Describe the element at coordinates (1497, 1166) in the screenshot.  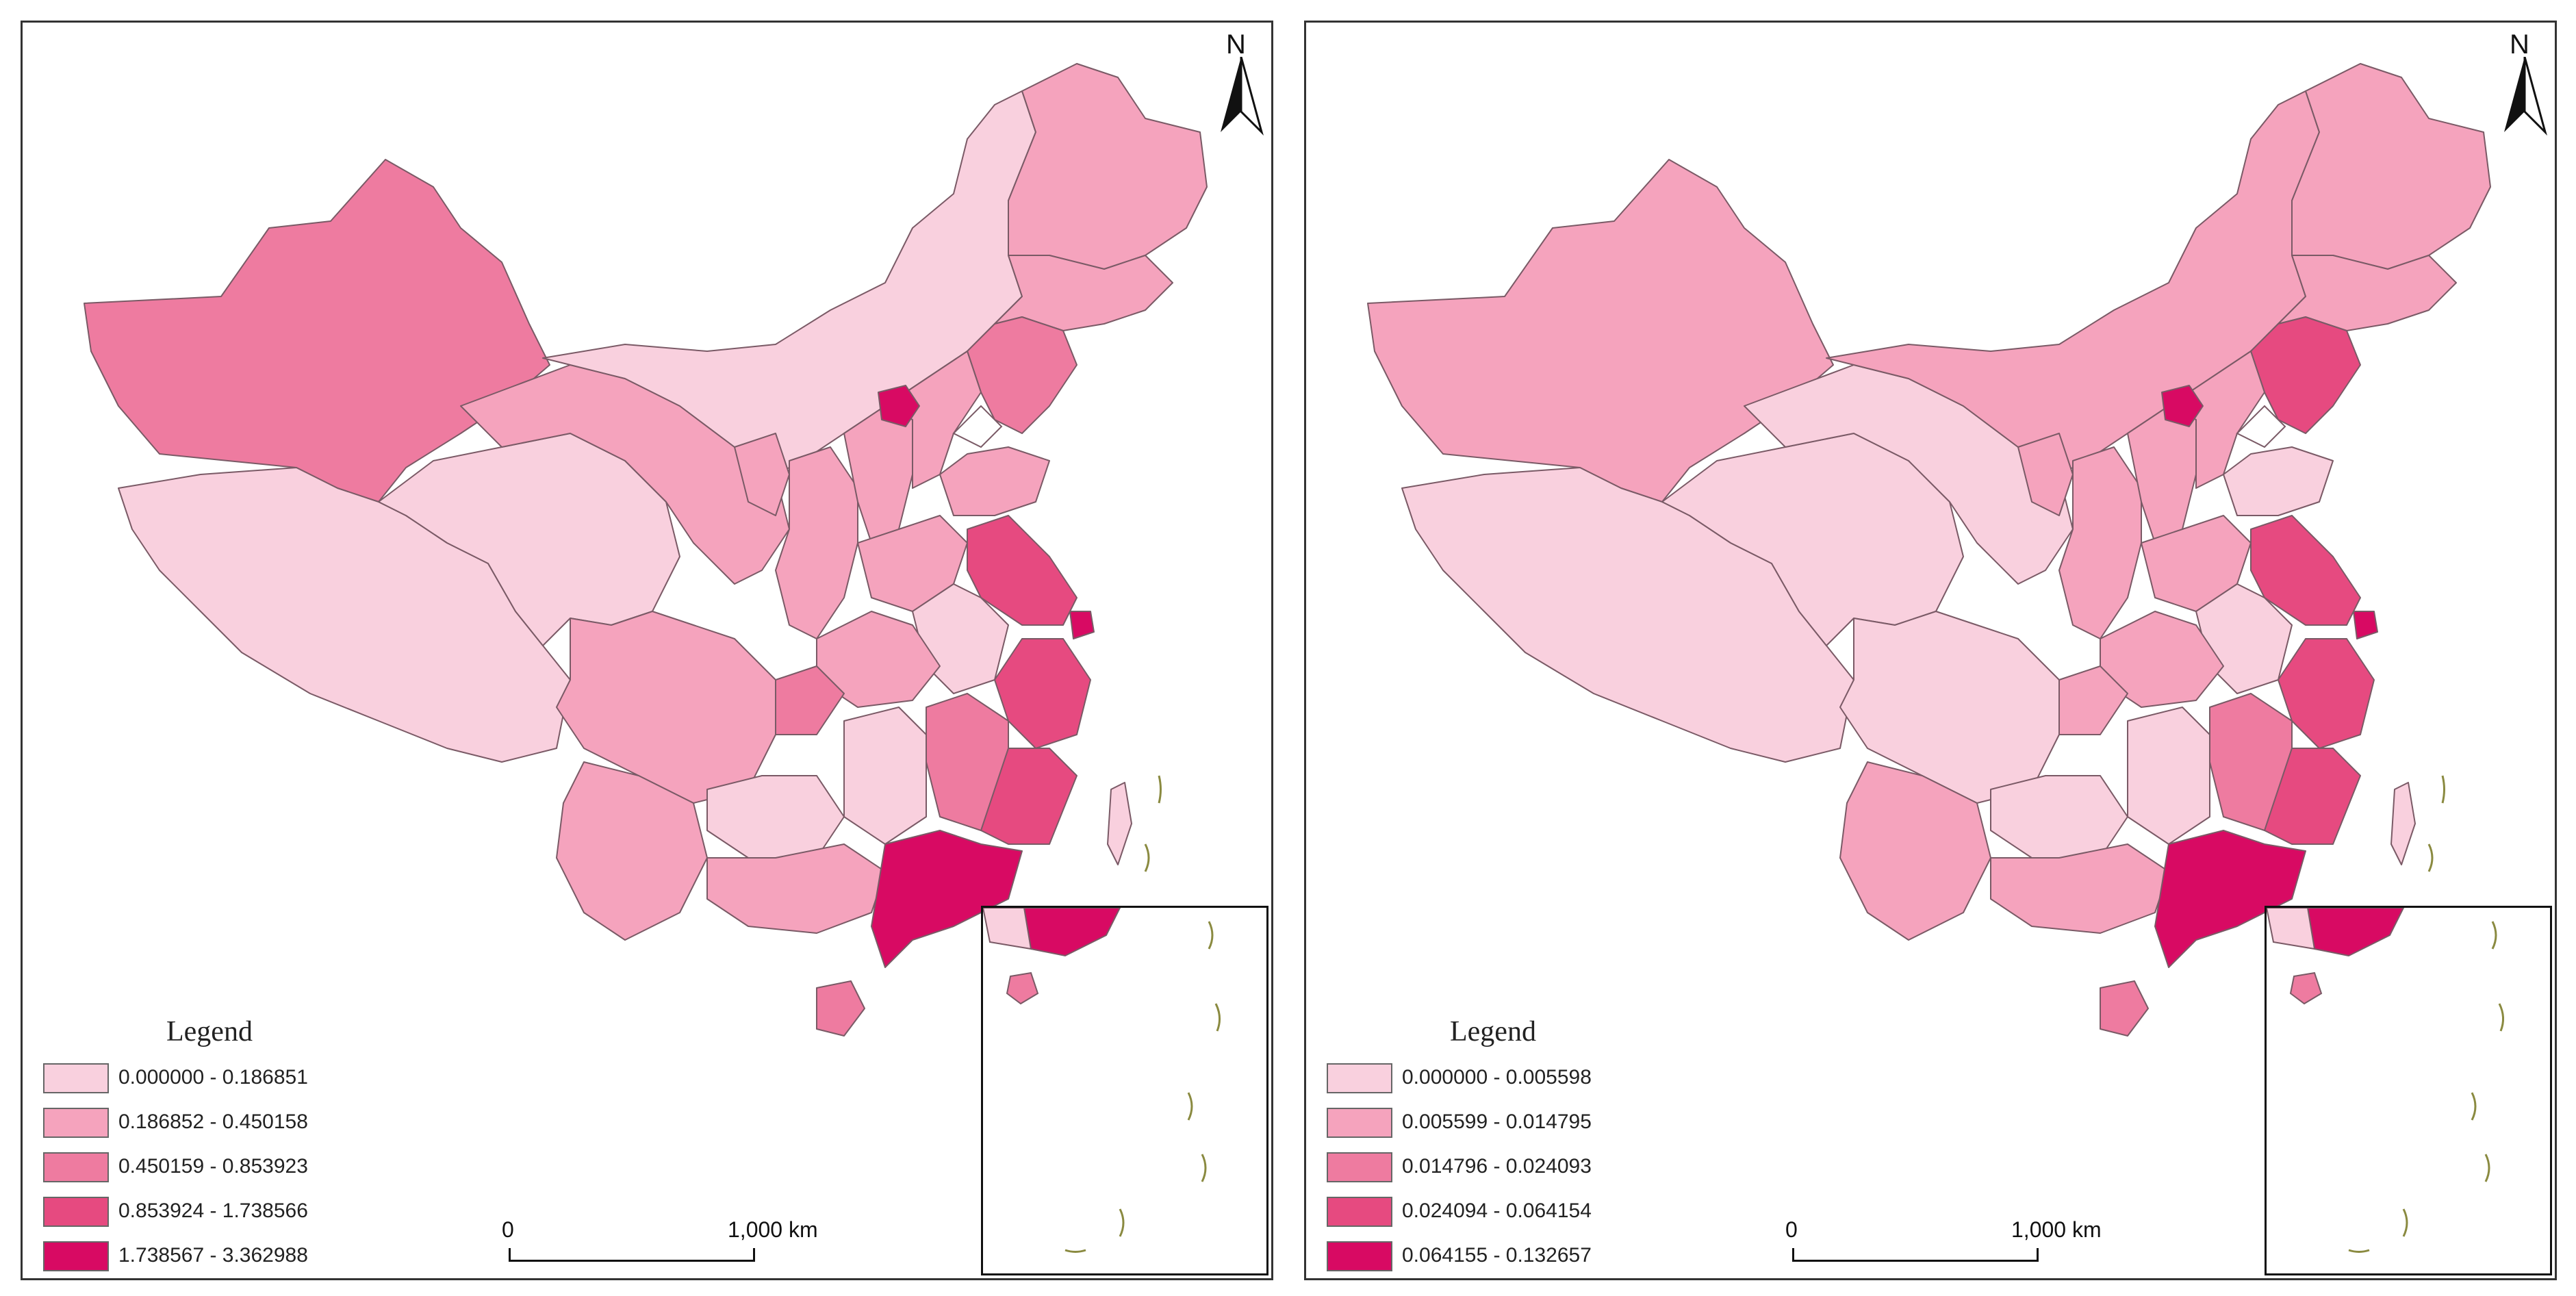
I see `legend-label: 0.014796 - 0.024093` at that location.